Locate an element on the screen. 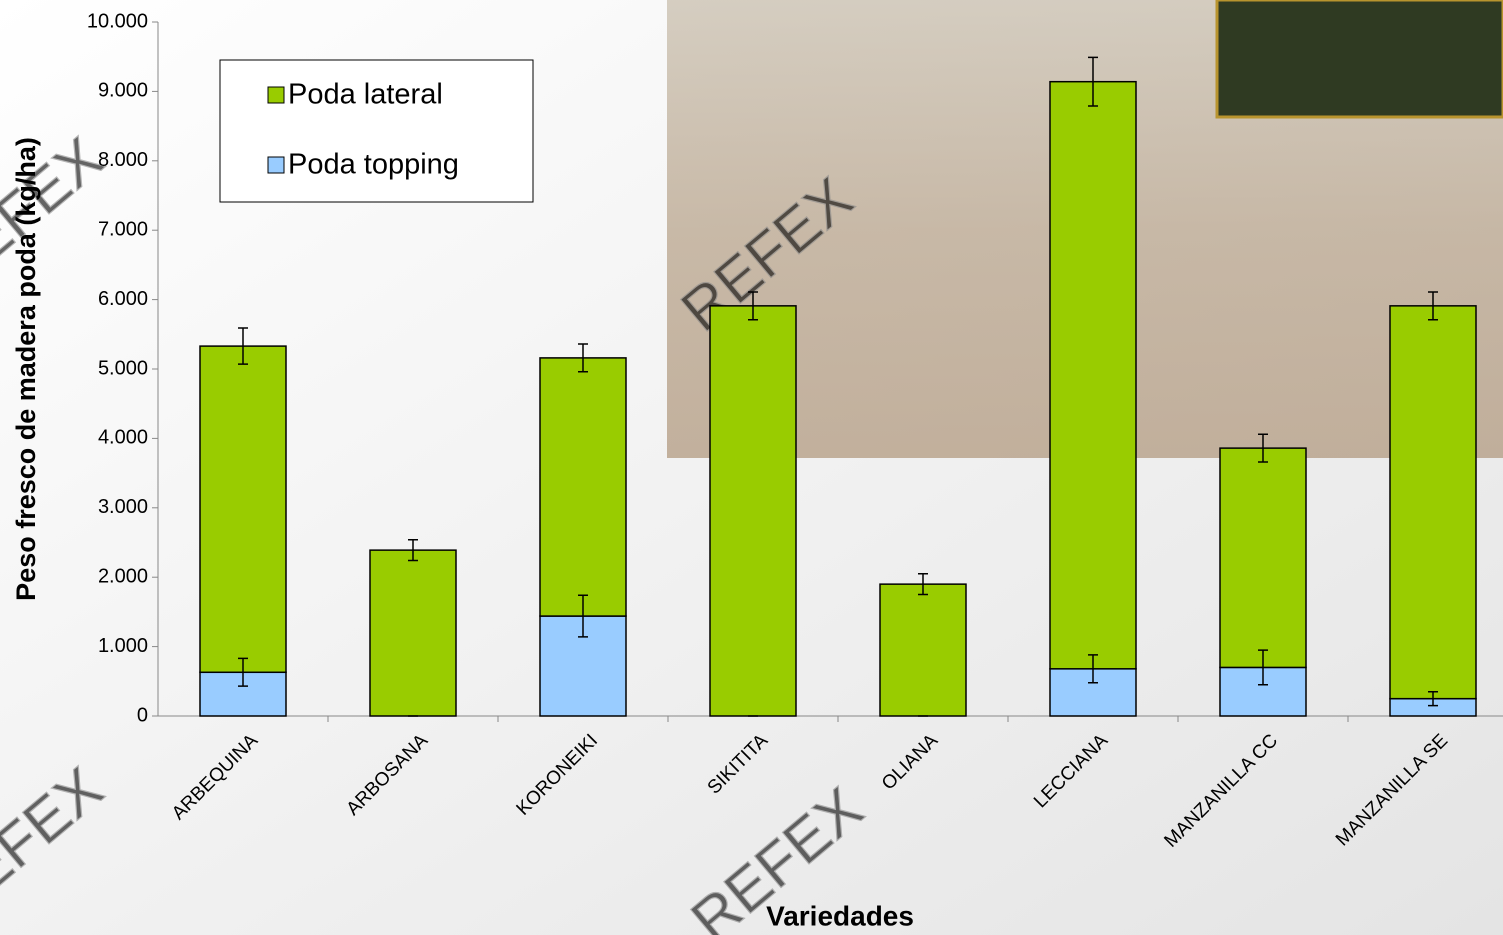 The height and width of the screenshot is (935, 1503). y-tick-label: 2.000 is located at coordinates (123, 576).